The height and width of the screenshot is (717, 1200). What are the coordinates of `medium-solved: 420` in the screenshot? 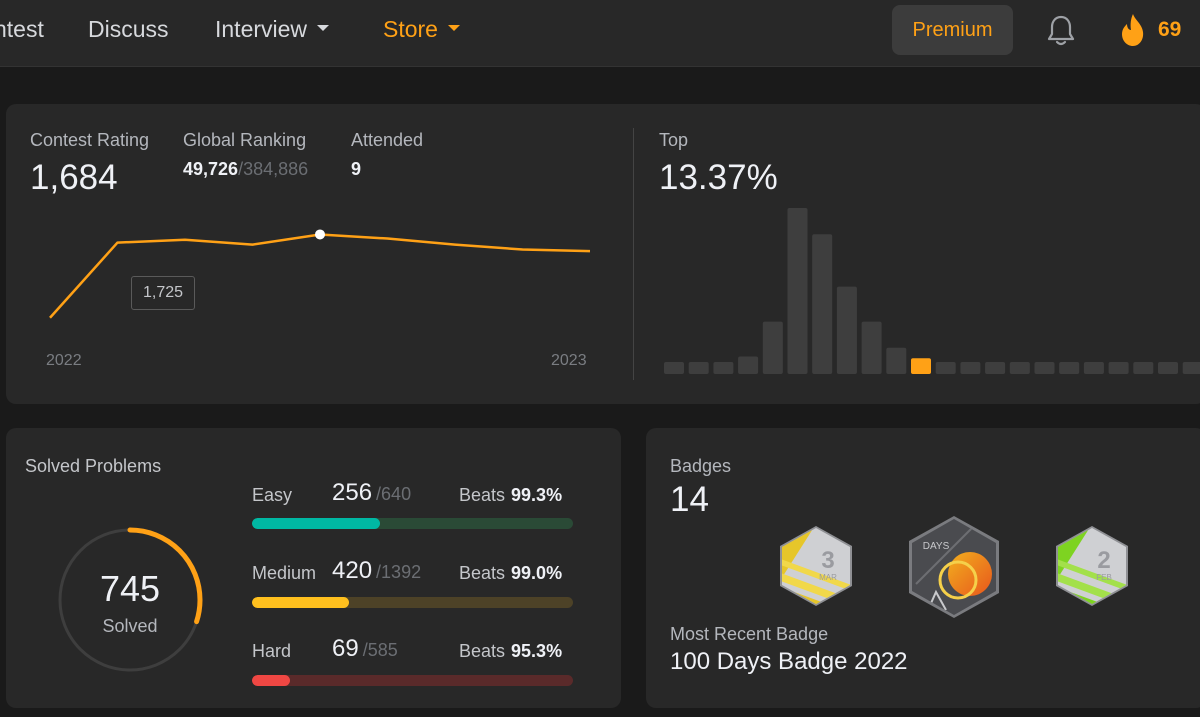 It's located at (352, 570).